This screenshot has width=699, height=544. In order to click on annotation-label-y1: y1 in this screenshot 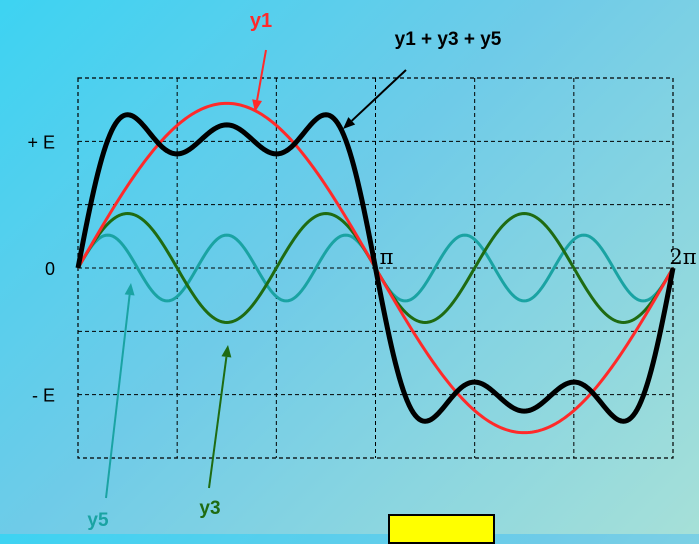, I will do `click(261, 21)`.